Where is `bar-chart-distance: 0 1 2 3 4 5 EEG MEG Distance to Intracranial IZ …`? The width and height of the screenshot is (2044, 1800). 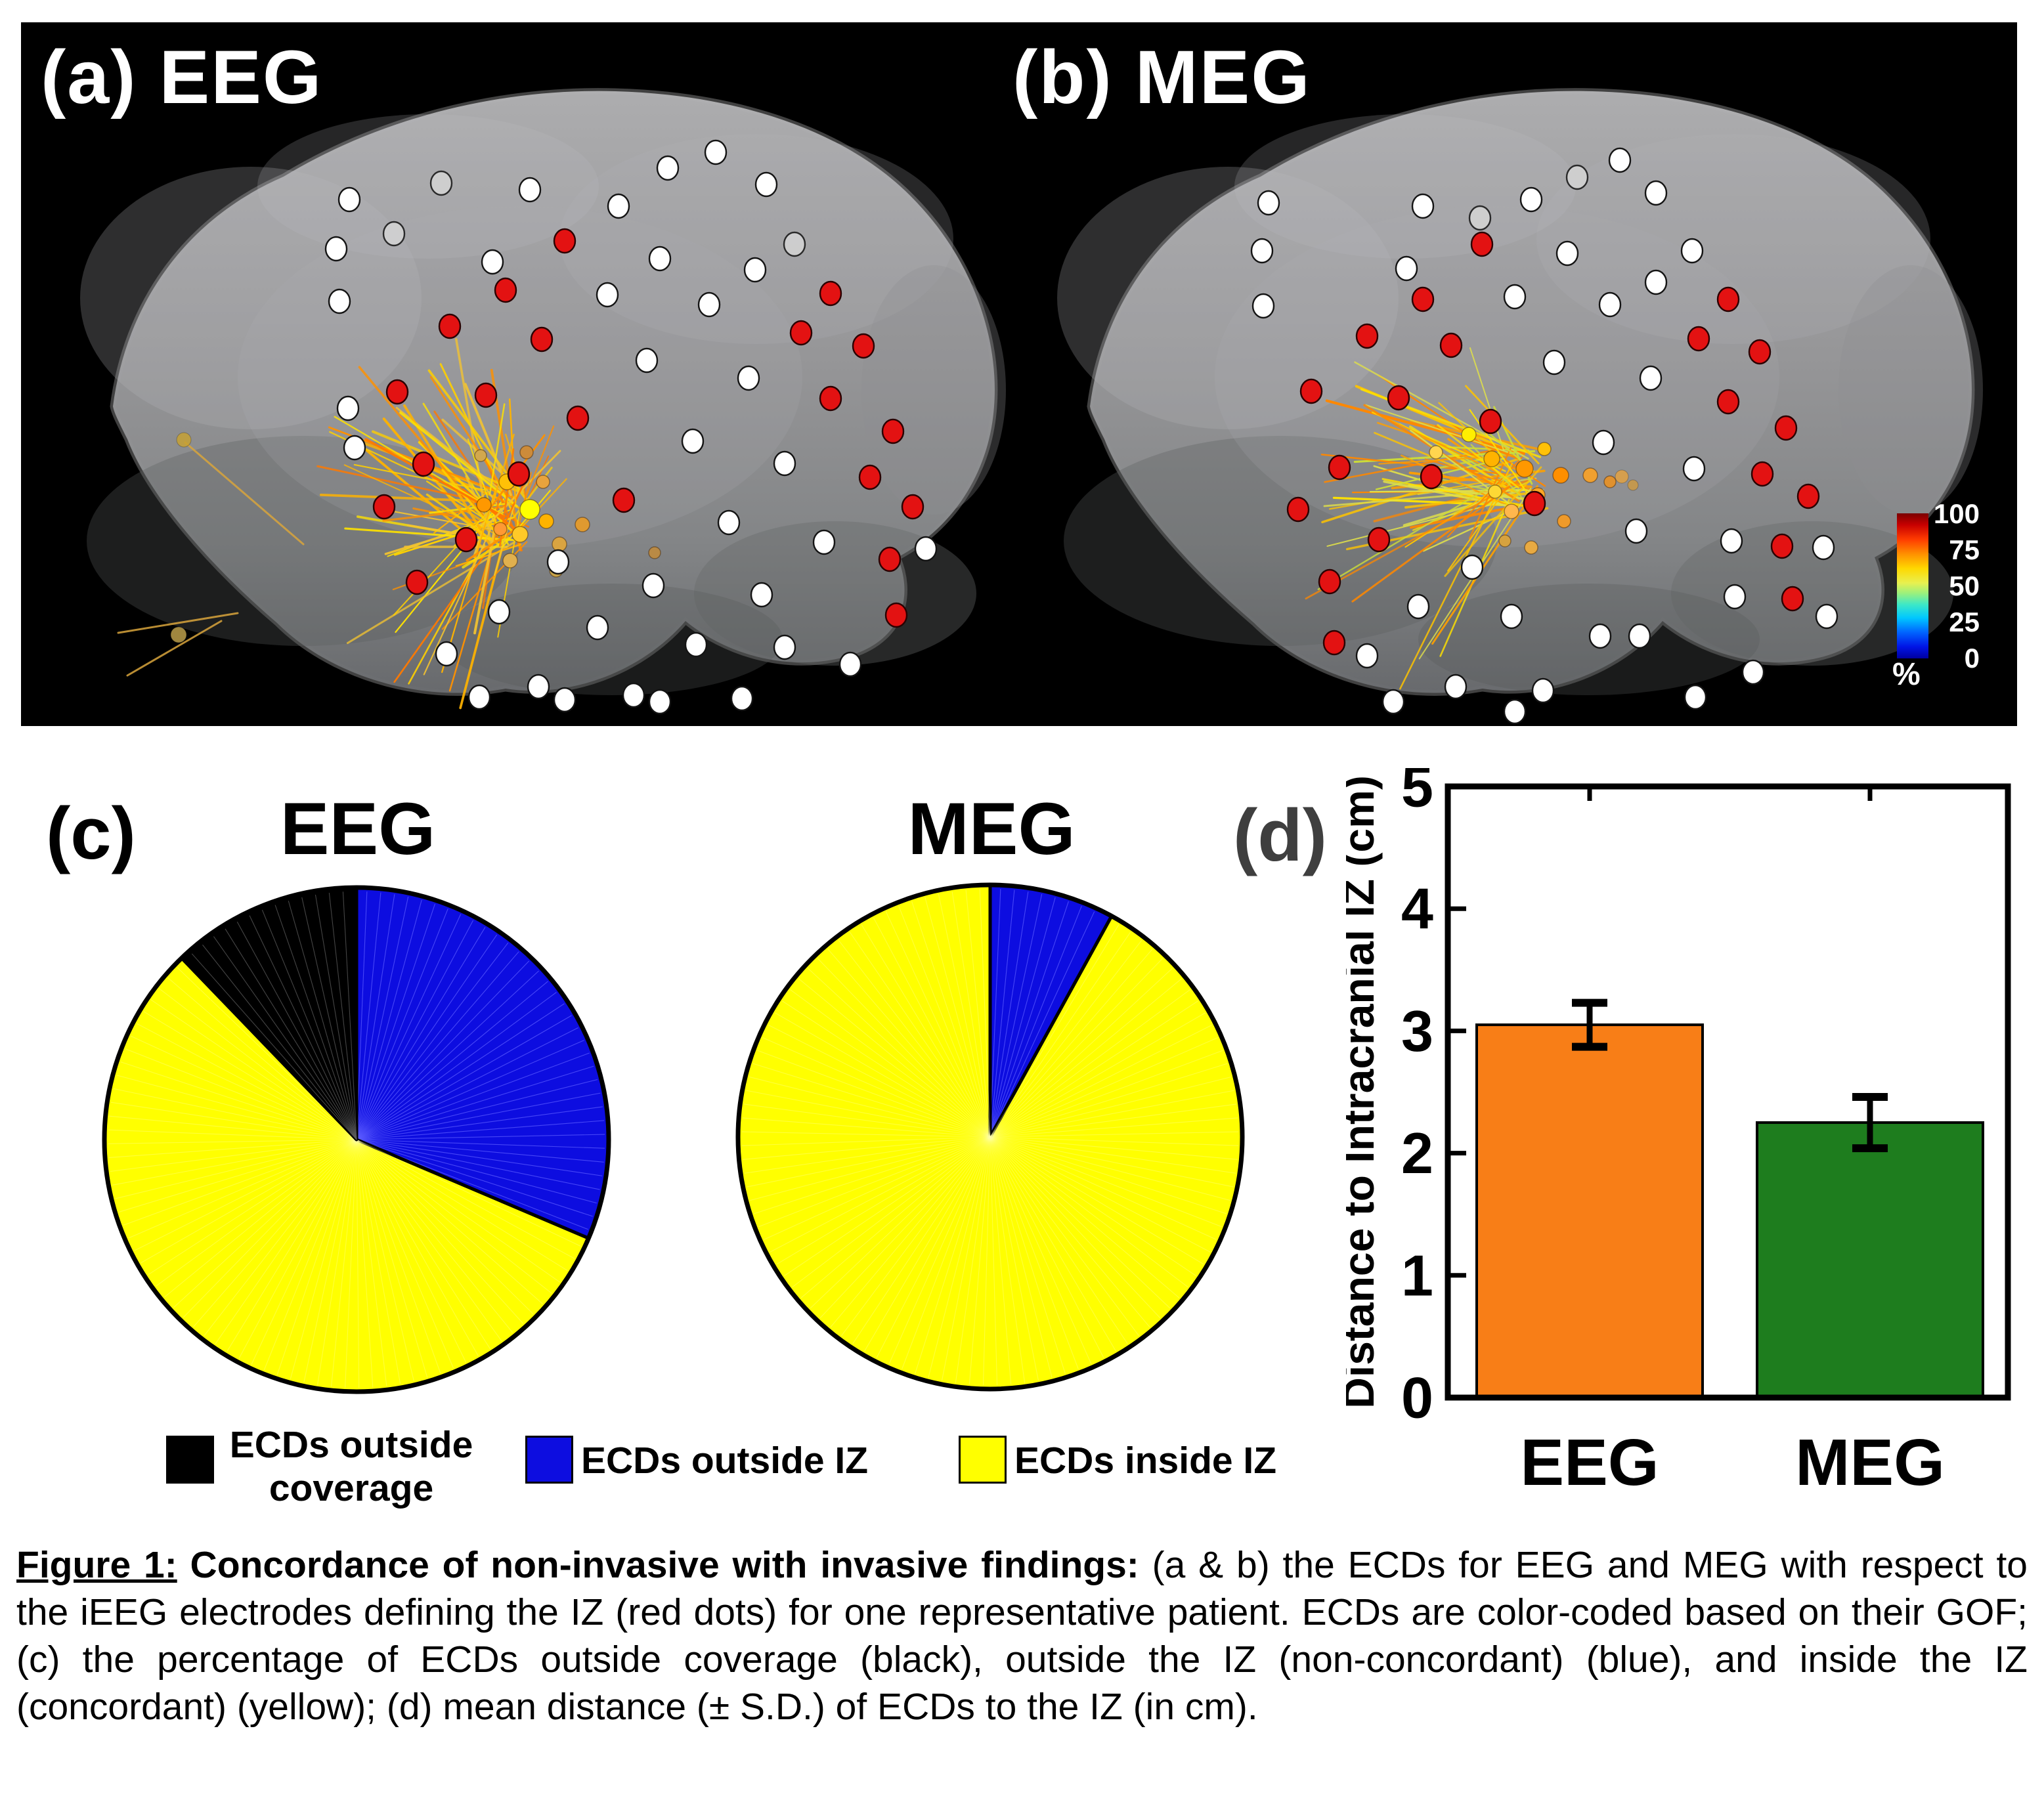
bar-chart-distance: 0 1 2 3 4 5 EEG MEG Distance to Intracranial IZ … is located at coordinates (1678, 1133).